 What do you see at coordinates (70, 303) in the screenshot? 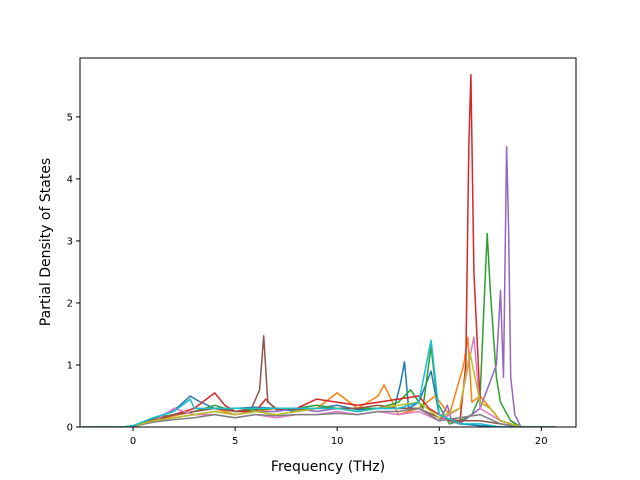
I see `y-tick-label: 2` at bounding box center [70, 303].